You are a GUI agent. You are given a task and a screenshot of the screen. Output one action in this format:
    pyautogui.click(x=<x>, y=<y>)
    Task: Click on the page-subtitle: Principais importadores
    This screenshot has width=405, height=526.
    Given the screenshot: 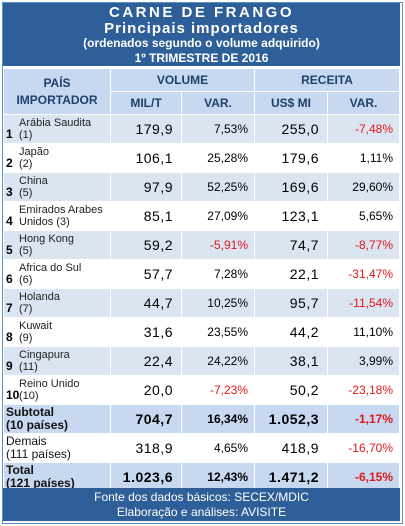 What is the action you would take?
    pyautogui.click(x=201, y=28)
    